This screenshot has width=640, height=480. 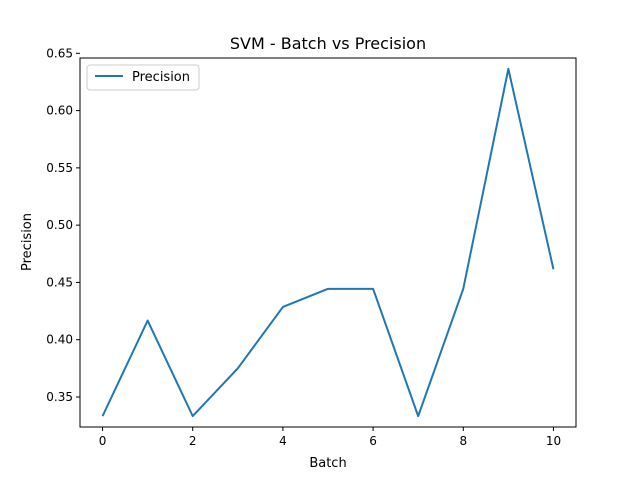 What do you see at coordinates (27, 242) in the screenshot?
I see `y-axis-label: Precision` at bounding box center [27, 242].